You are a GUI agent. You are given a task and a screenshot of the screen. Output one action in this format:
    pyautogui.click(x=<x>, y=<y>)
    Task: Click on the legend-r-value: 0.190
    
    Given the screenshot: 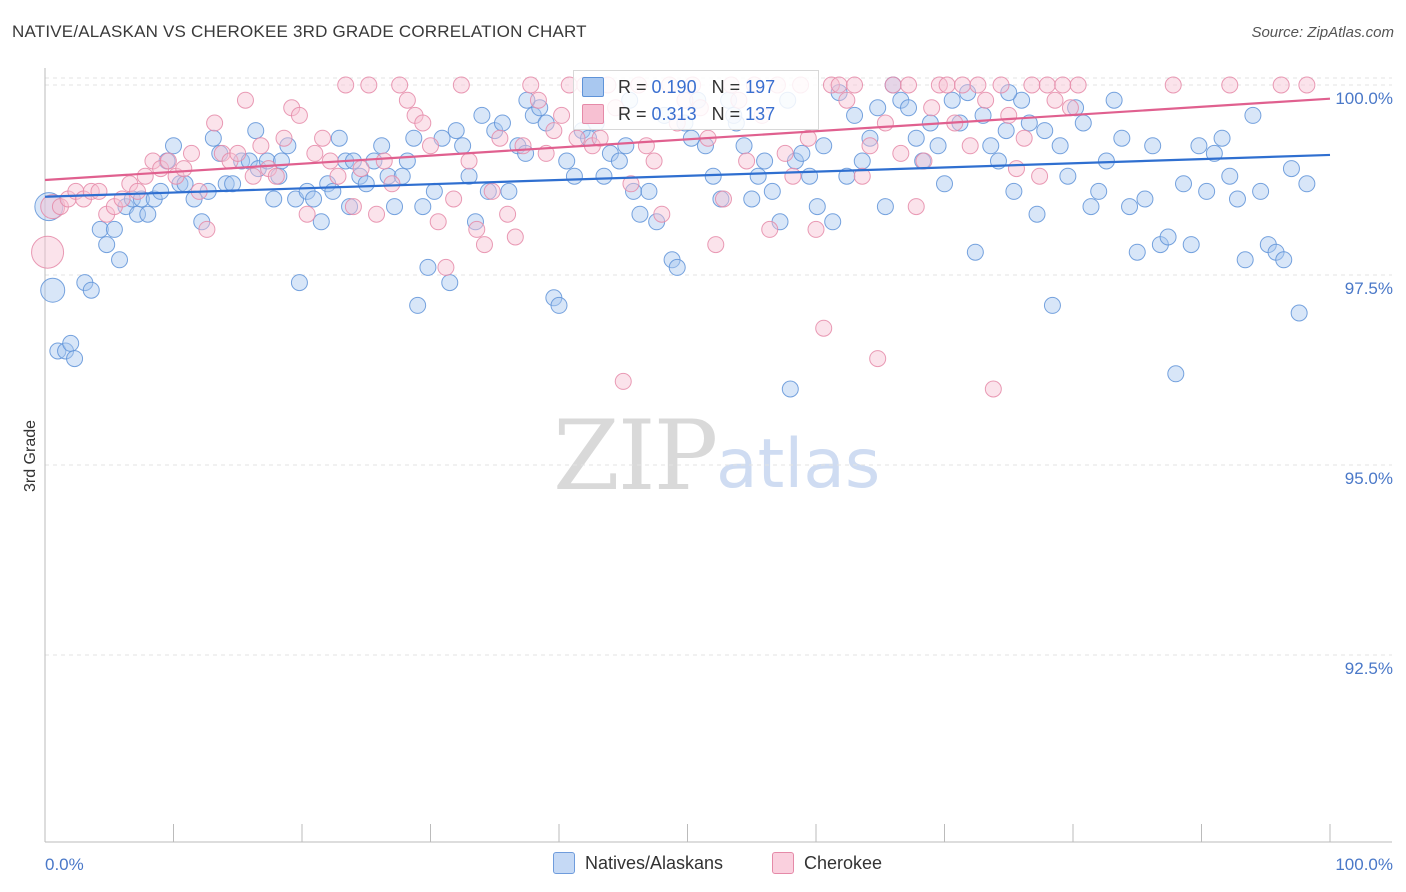 What is the action you would take?
    pyautogui.click(x=674, y=86)
    